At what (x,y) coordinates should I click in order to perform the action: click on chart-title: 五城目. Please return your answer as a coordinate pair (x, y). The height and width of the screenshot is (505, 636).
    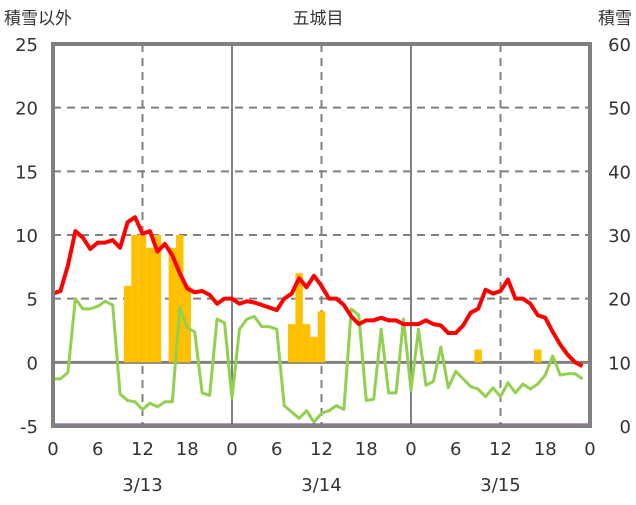
    Looking at the image, I should click on (318, 19).